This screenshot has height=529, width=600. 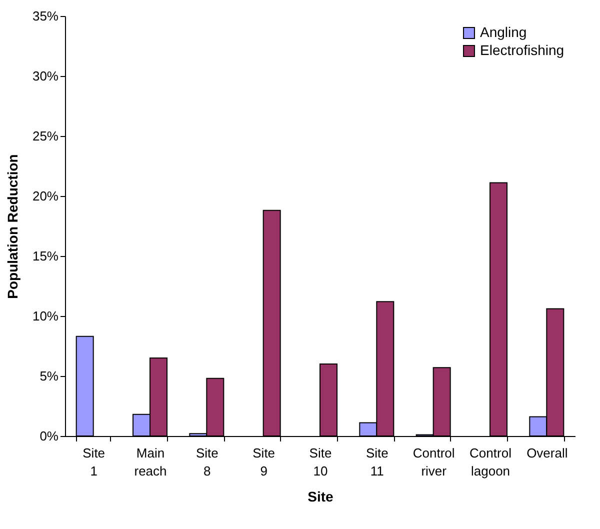 What do you see at coordinates (45, 316) in the screenshot?
I see `y-tick-label: 10%` at bounding box center [45, 316].